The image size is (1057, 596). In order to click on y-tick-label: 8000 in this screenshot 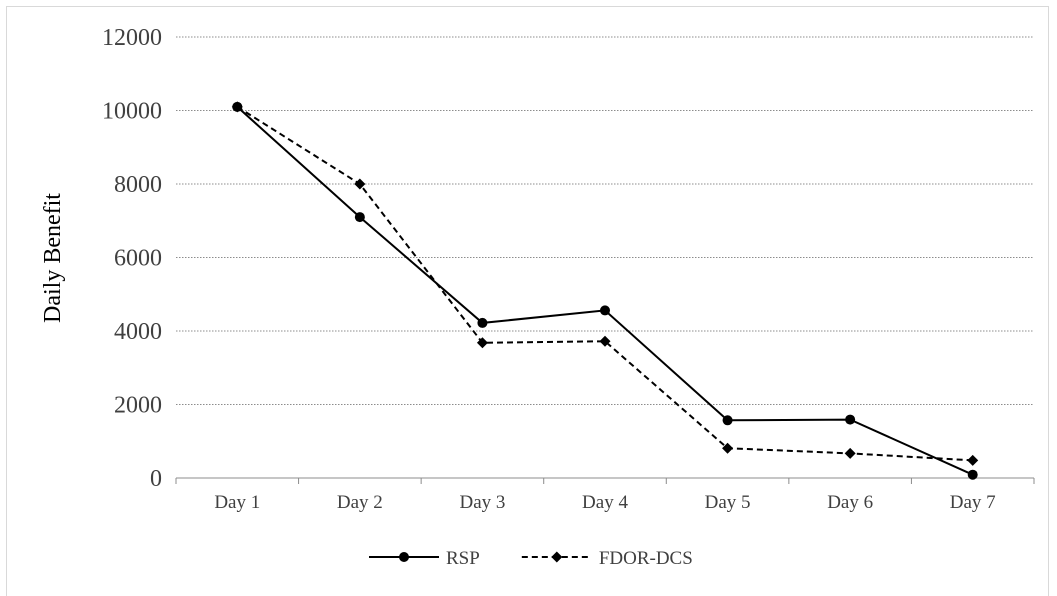, I will do `click(138, 185)`.